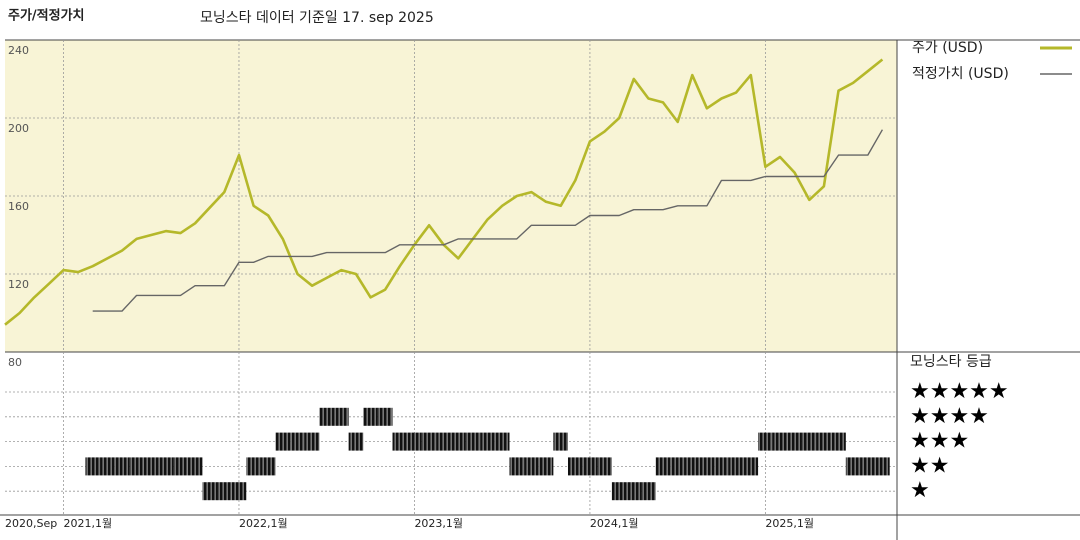 The image size is (1080, 540). Describe the element at coordinates (949, 416) in the screenshot. I see `rating-level-label: ★★★★` at that location.